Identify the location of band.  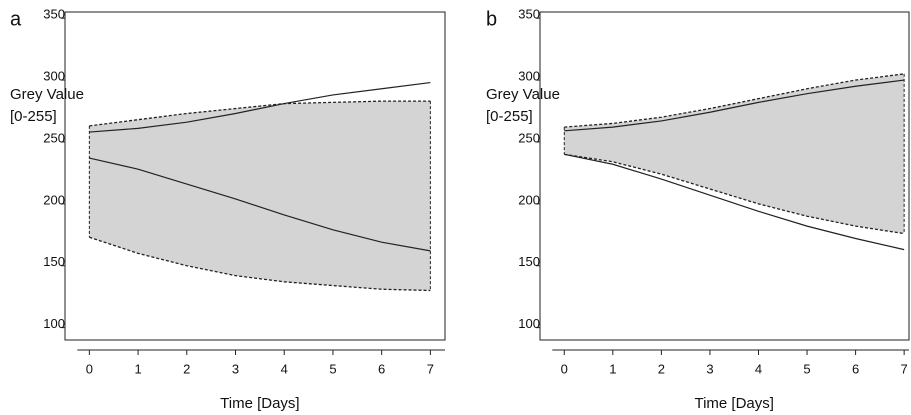
(734, 153).